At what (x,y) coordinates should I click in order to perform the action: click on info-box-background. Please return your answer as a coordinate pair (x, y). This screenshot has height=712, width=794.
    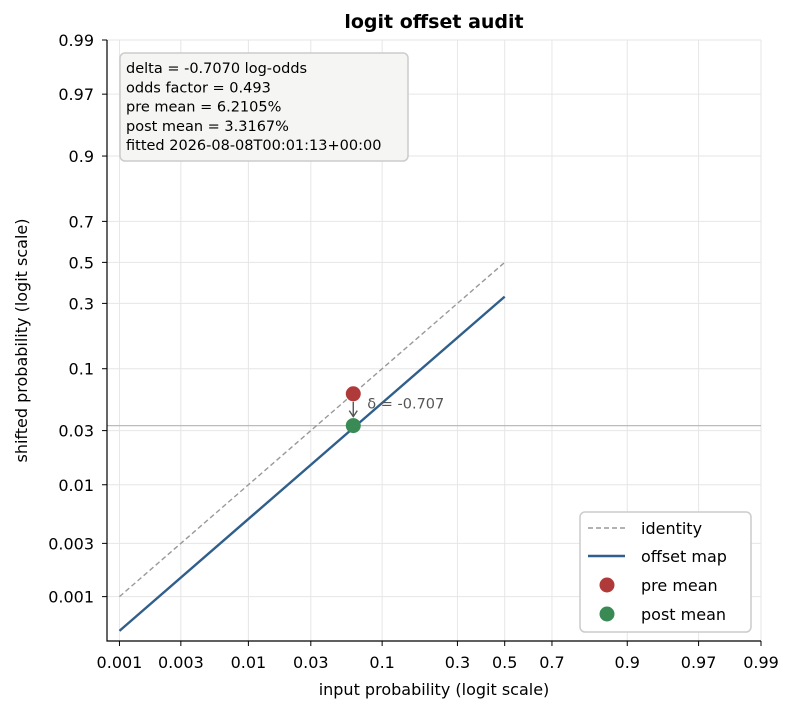
    Looking at the image, I should click on (264, 107).